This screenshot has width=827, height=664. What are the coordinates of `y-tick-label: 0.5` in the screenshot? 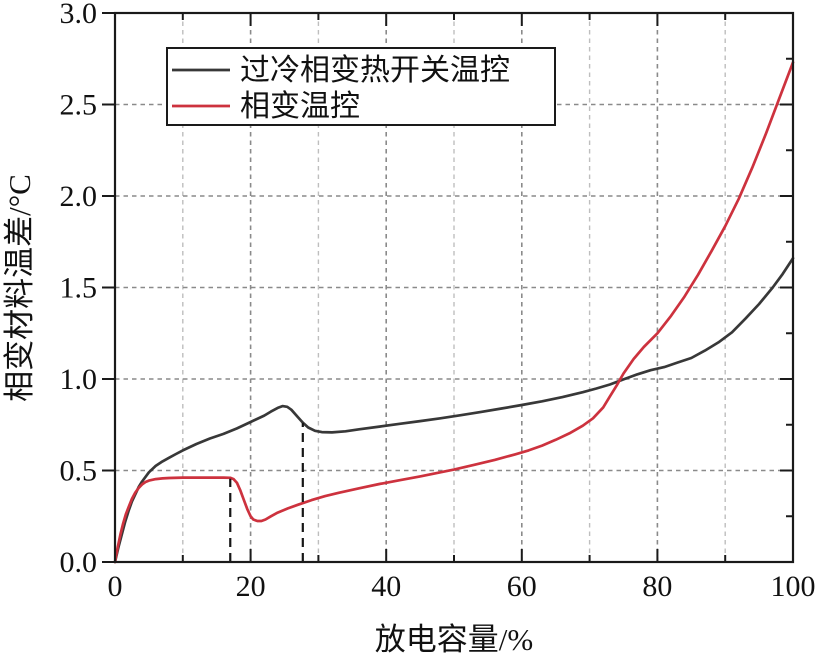 It's located at (79, 471).